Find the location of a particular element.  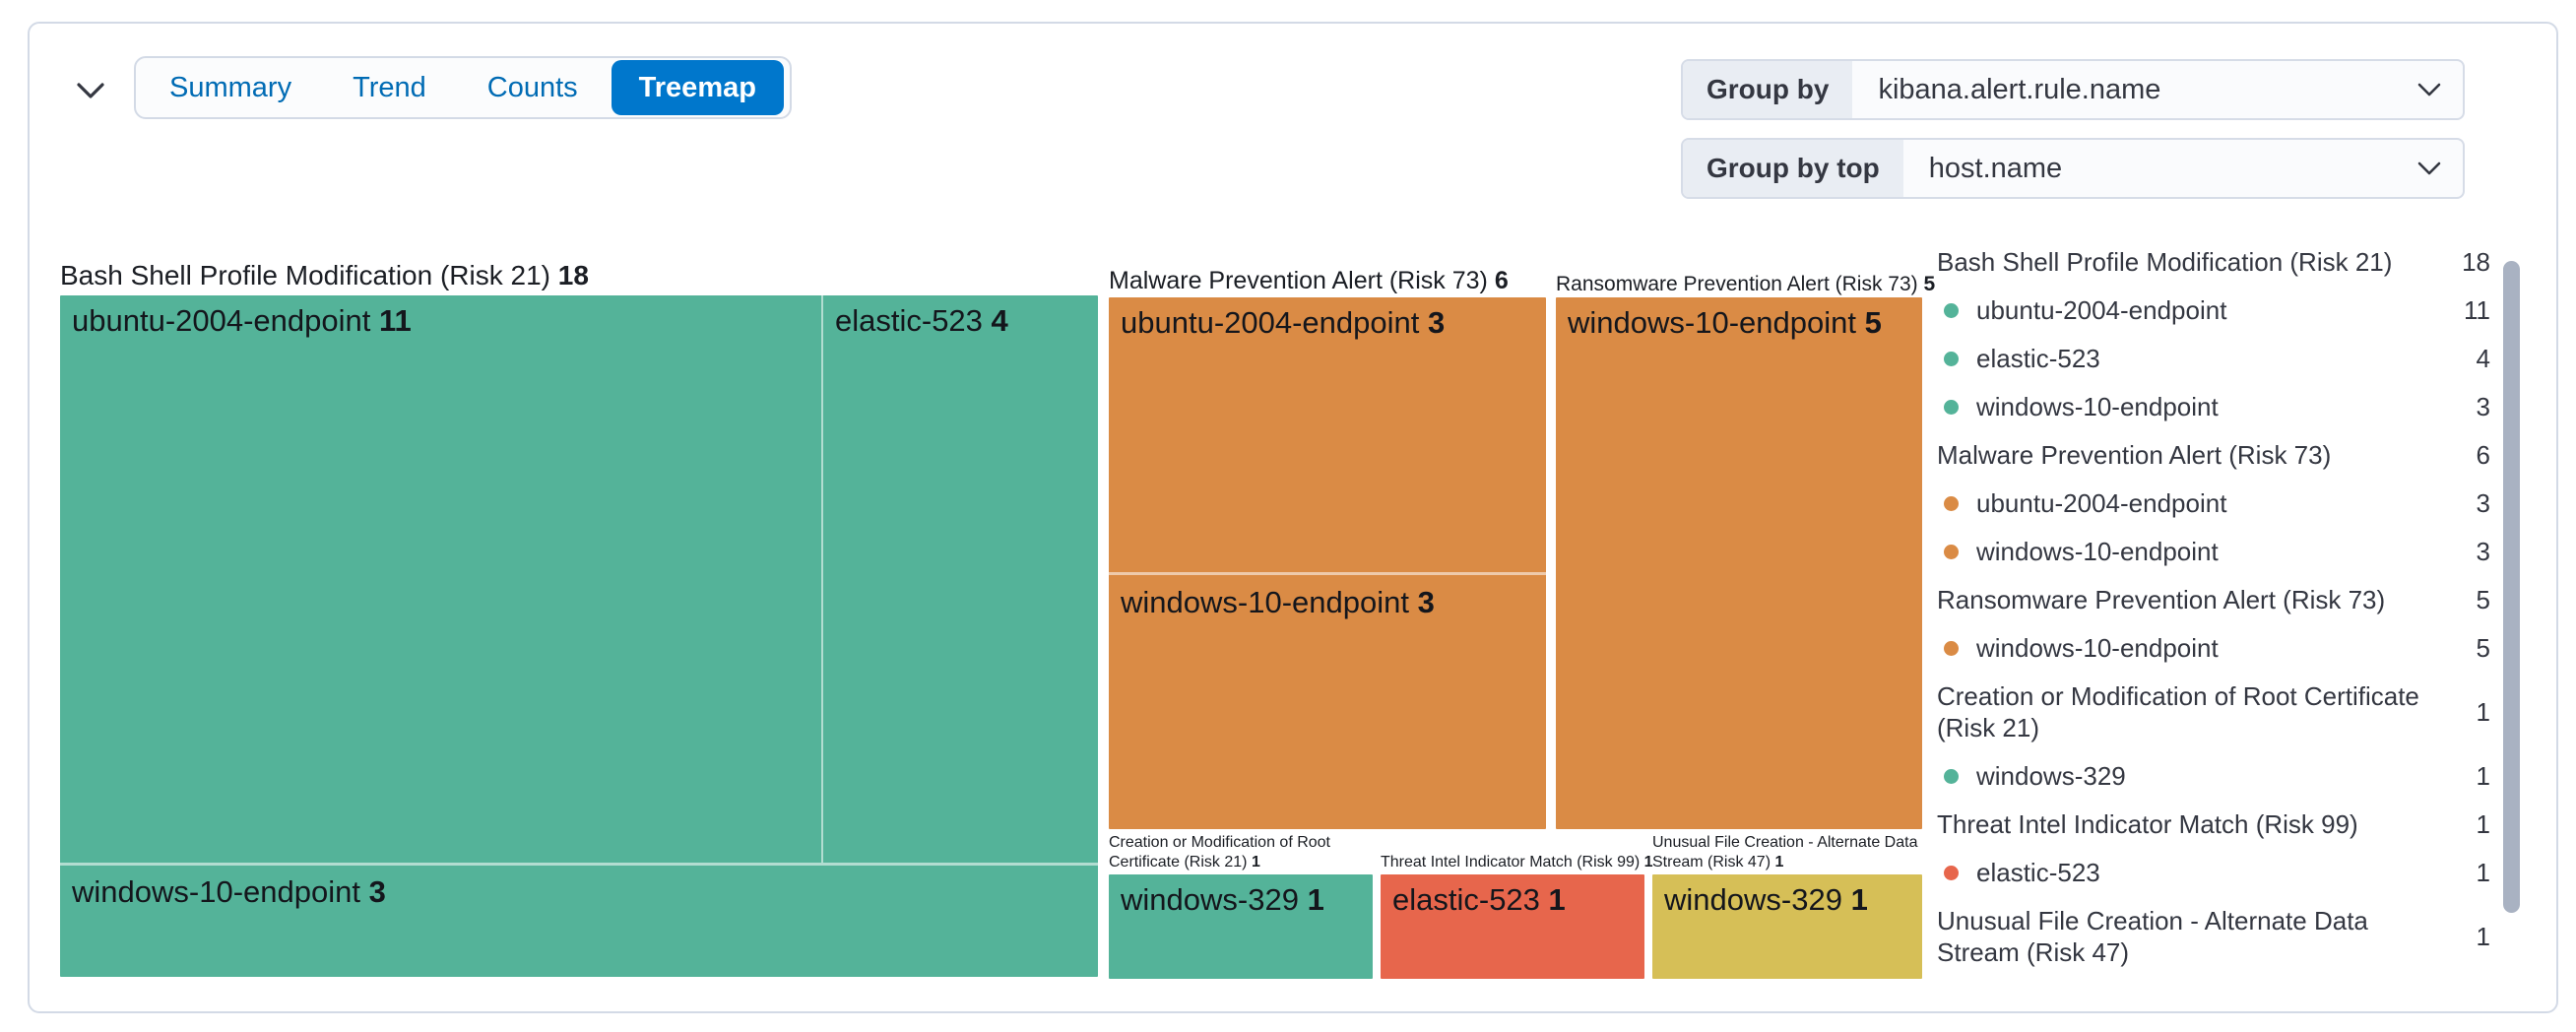

tile-label: ubuntu-2004-endpoint 11 is located at coordinates (242, 321).